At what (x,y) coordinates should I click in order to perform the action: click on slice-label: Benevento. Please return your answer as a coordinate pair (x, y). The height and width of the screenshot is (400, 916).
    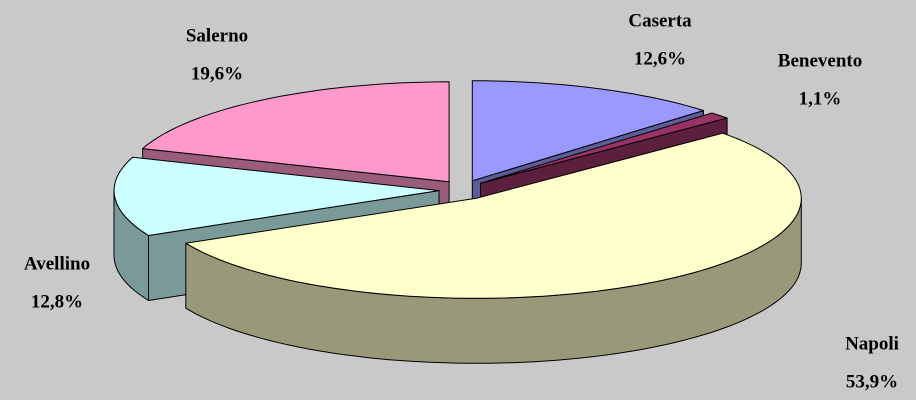
    Looking at the image, I should click on (820, 60).